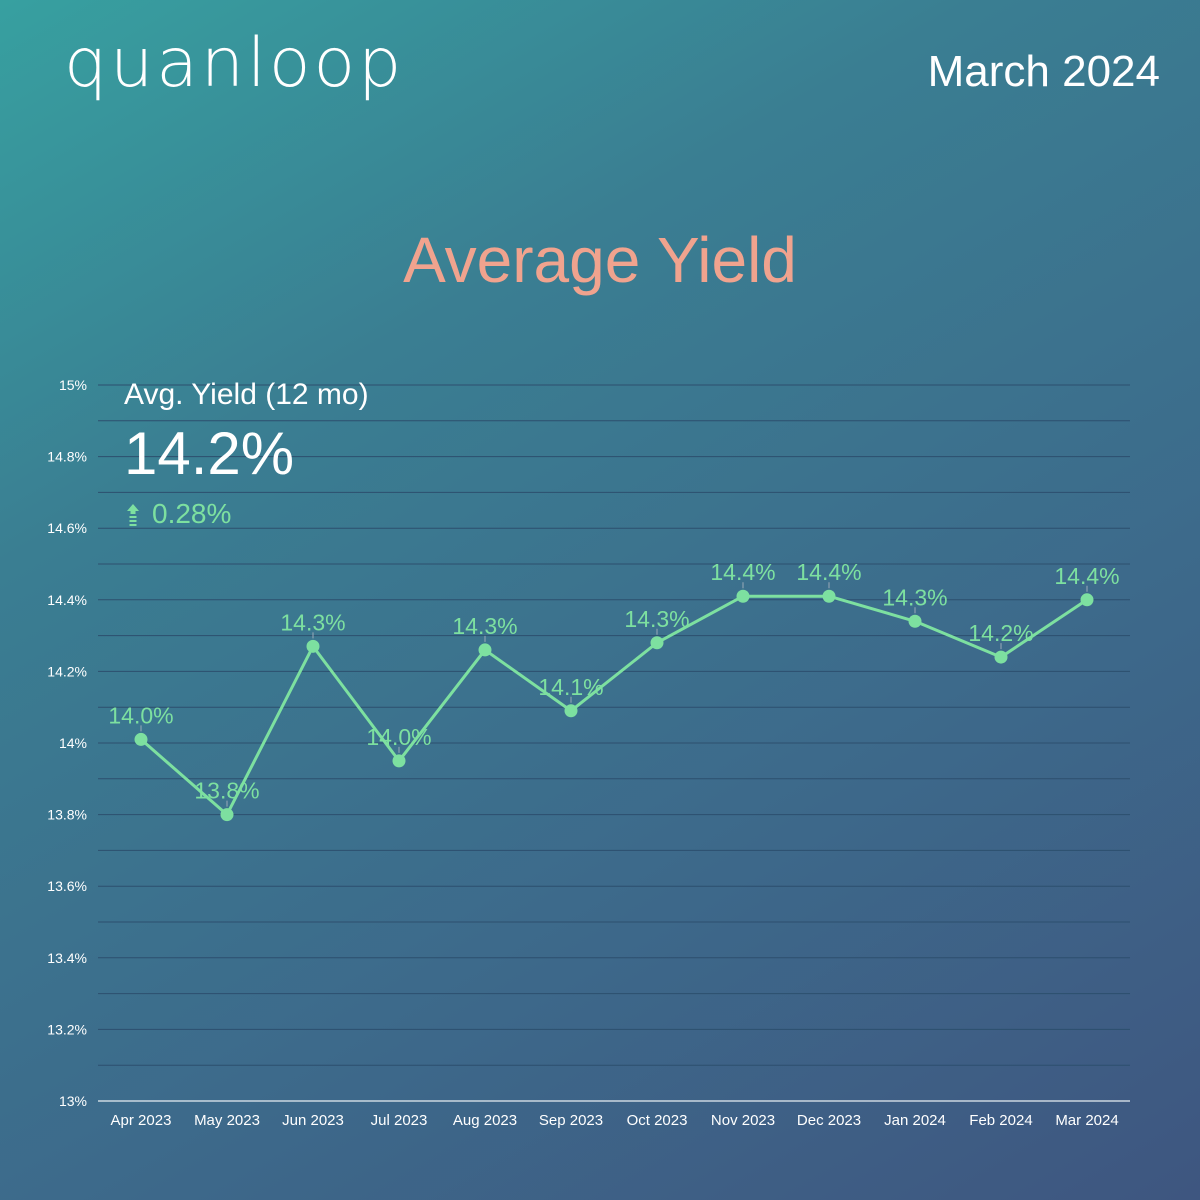 This screenshot has height=1200, width=1200. I want to click on x-tick-label: Apr 2023, so click(141, 1120).